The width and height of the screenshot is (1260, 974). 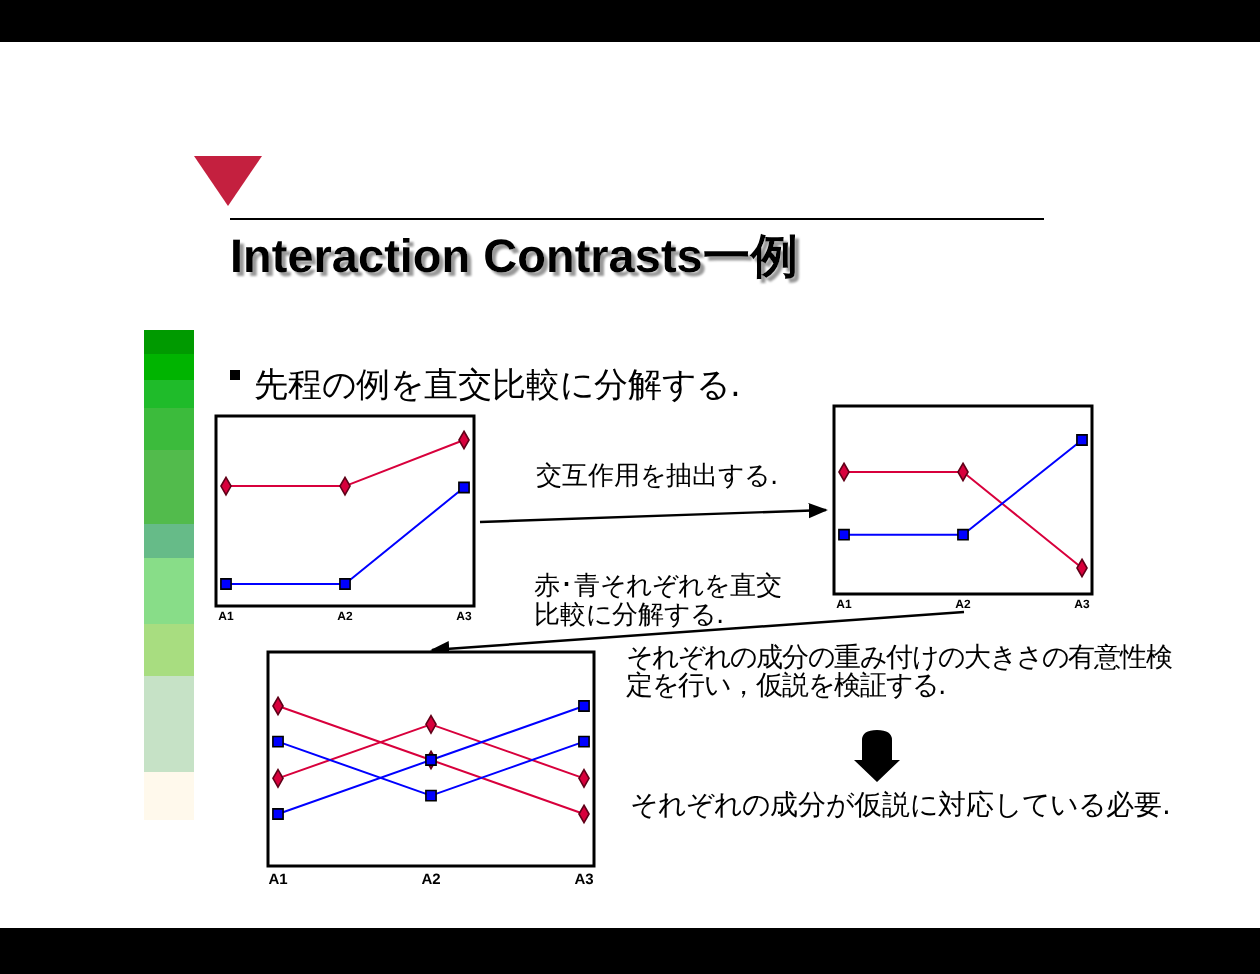 I want to click on text: 赤･青それぞれを直交比較に分解する., so click(x=658, y=600).